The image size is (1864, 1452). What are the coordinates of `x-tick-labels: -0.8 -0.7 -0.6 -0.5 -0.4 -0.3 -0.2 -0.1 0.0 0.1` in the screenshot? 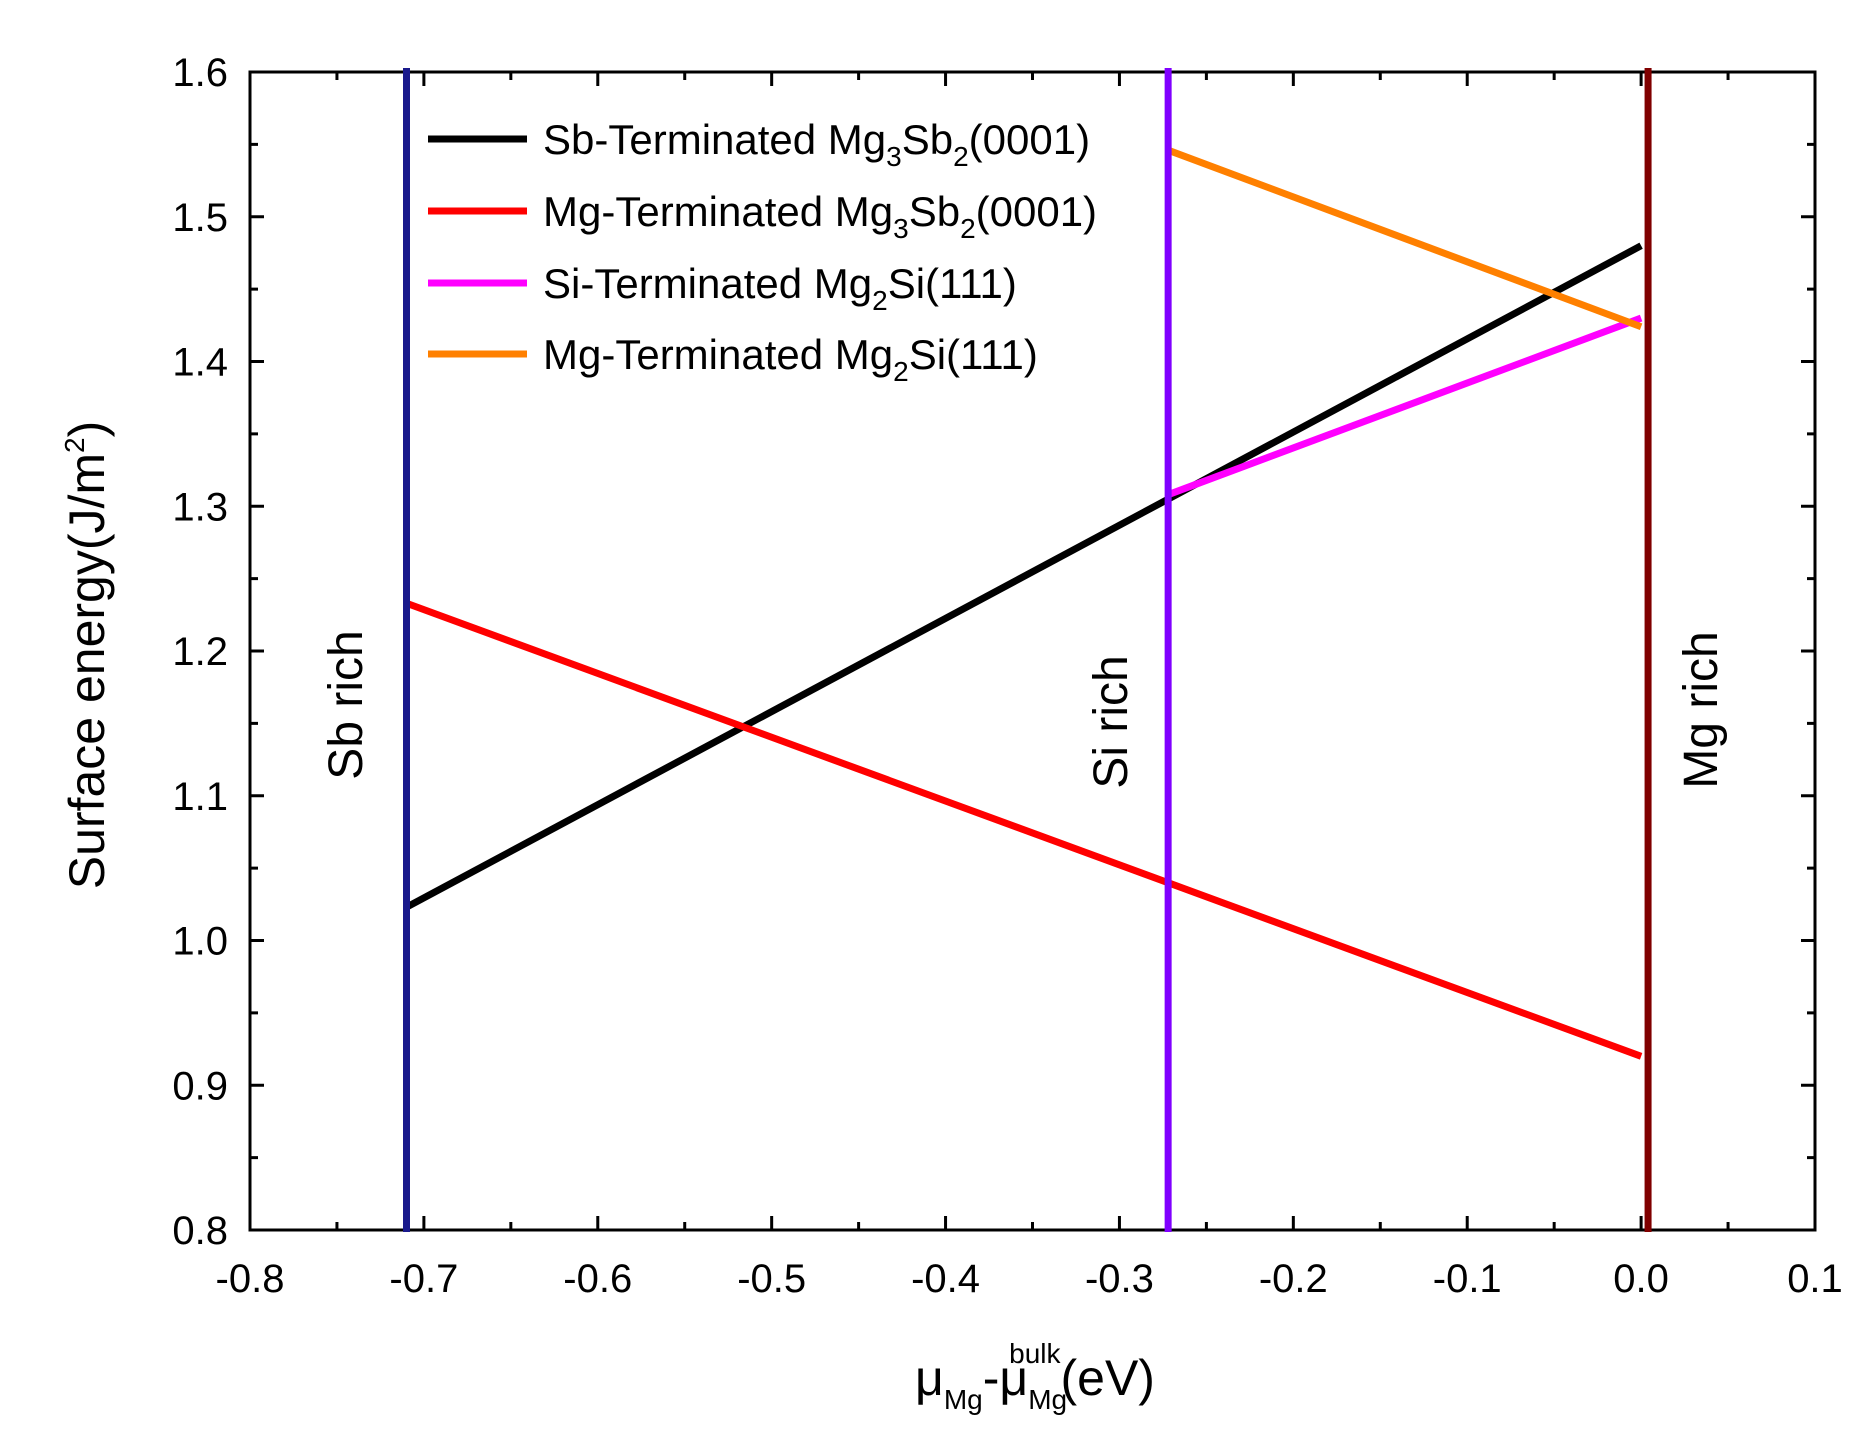 It's located at (1029, 1279).